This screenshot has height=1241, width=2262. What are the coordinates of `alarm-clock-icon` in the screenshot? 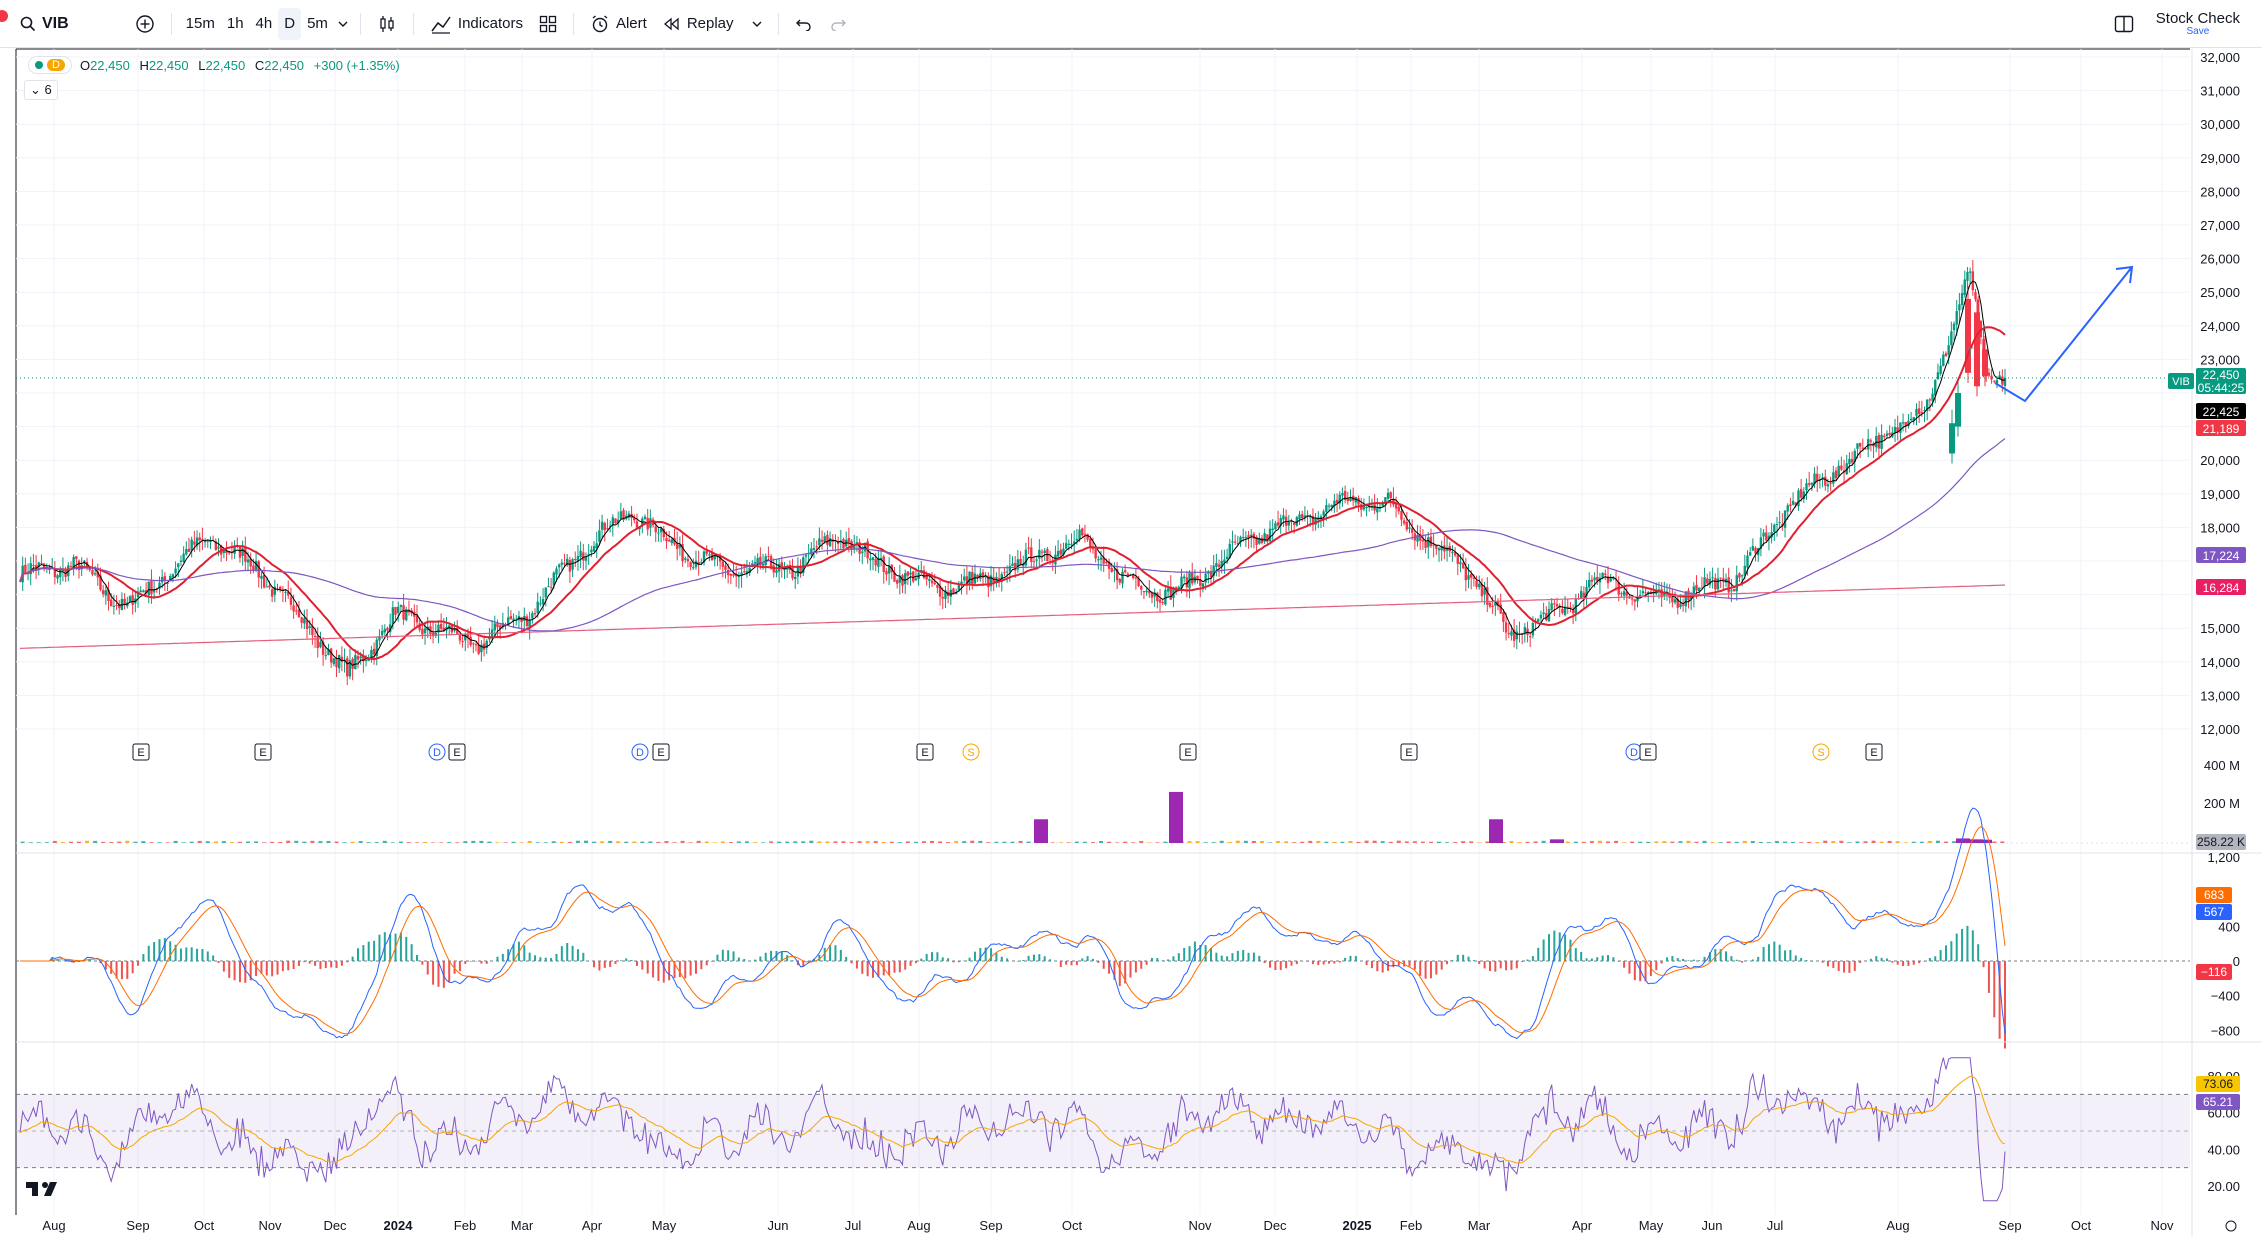 It's located at (600, 24).